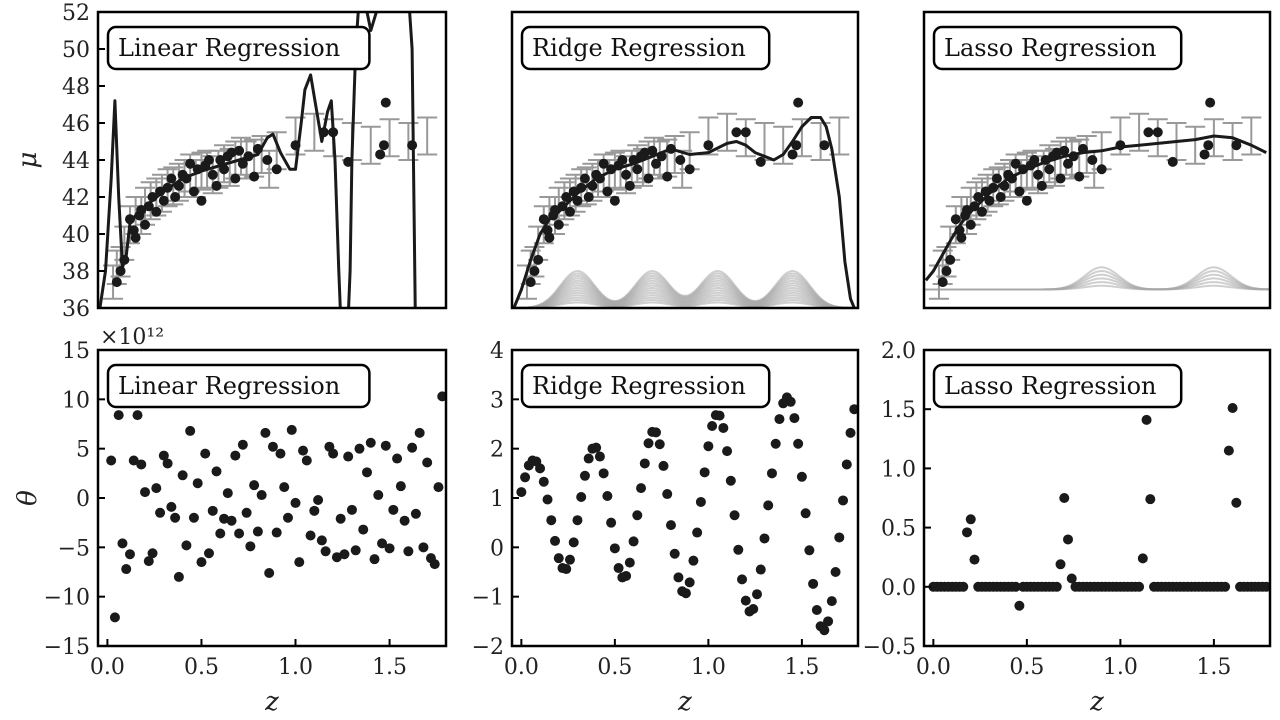 This screenshot has height=720, width=1280. Describe the element at coordinates (76, 161) in the screenshot. I see `y-tick-label: 44` at that location.